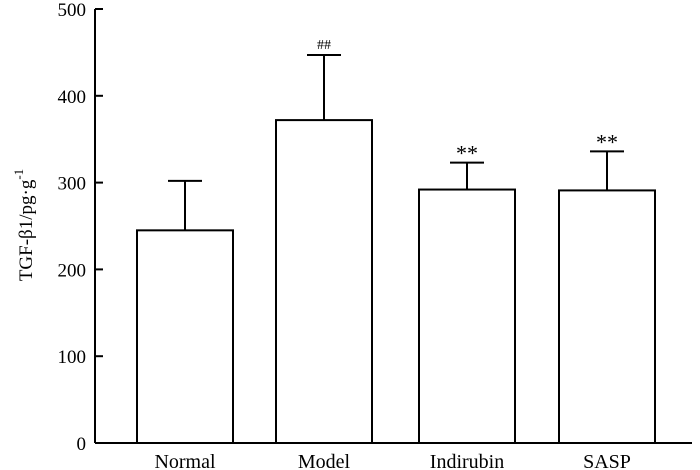  Describe the element at coordinates (324, 460) in the screenshot. I see `x-category-label: Model` at that location.